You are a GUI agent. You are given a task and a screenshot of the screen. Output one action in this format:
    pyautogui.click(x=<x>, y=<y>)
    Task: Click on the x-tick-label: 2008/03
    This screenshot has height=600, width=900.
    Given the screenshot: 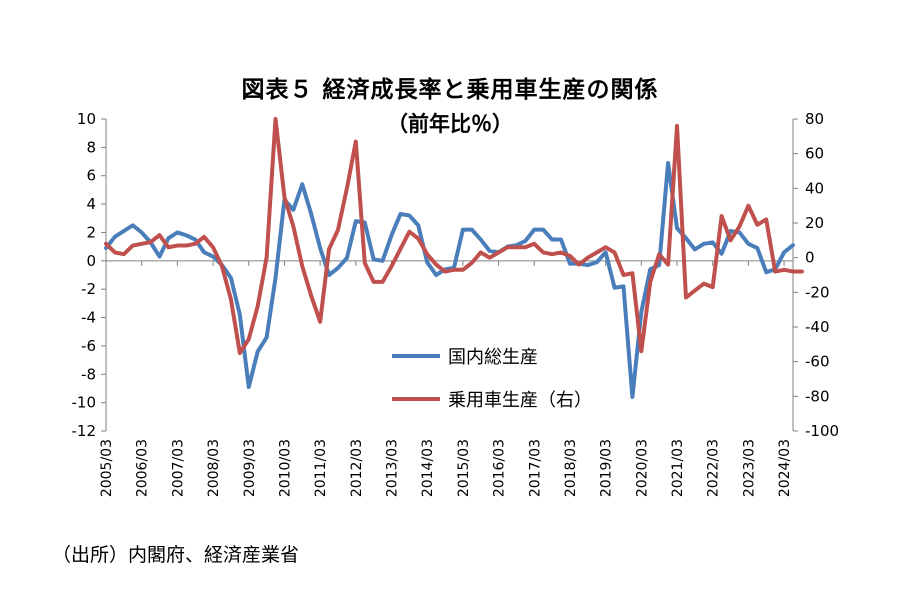 What is the action you would take?
    pyautogui.click(x=214, y=468)
    